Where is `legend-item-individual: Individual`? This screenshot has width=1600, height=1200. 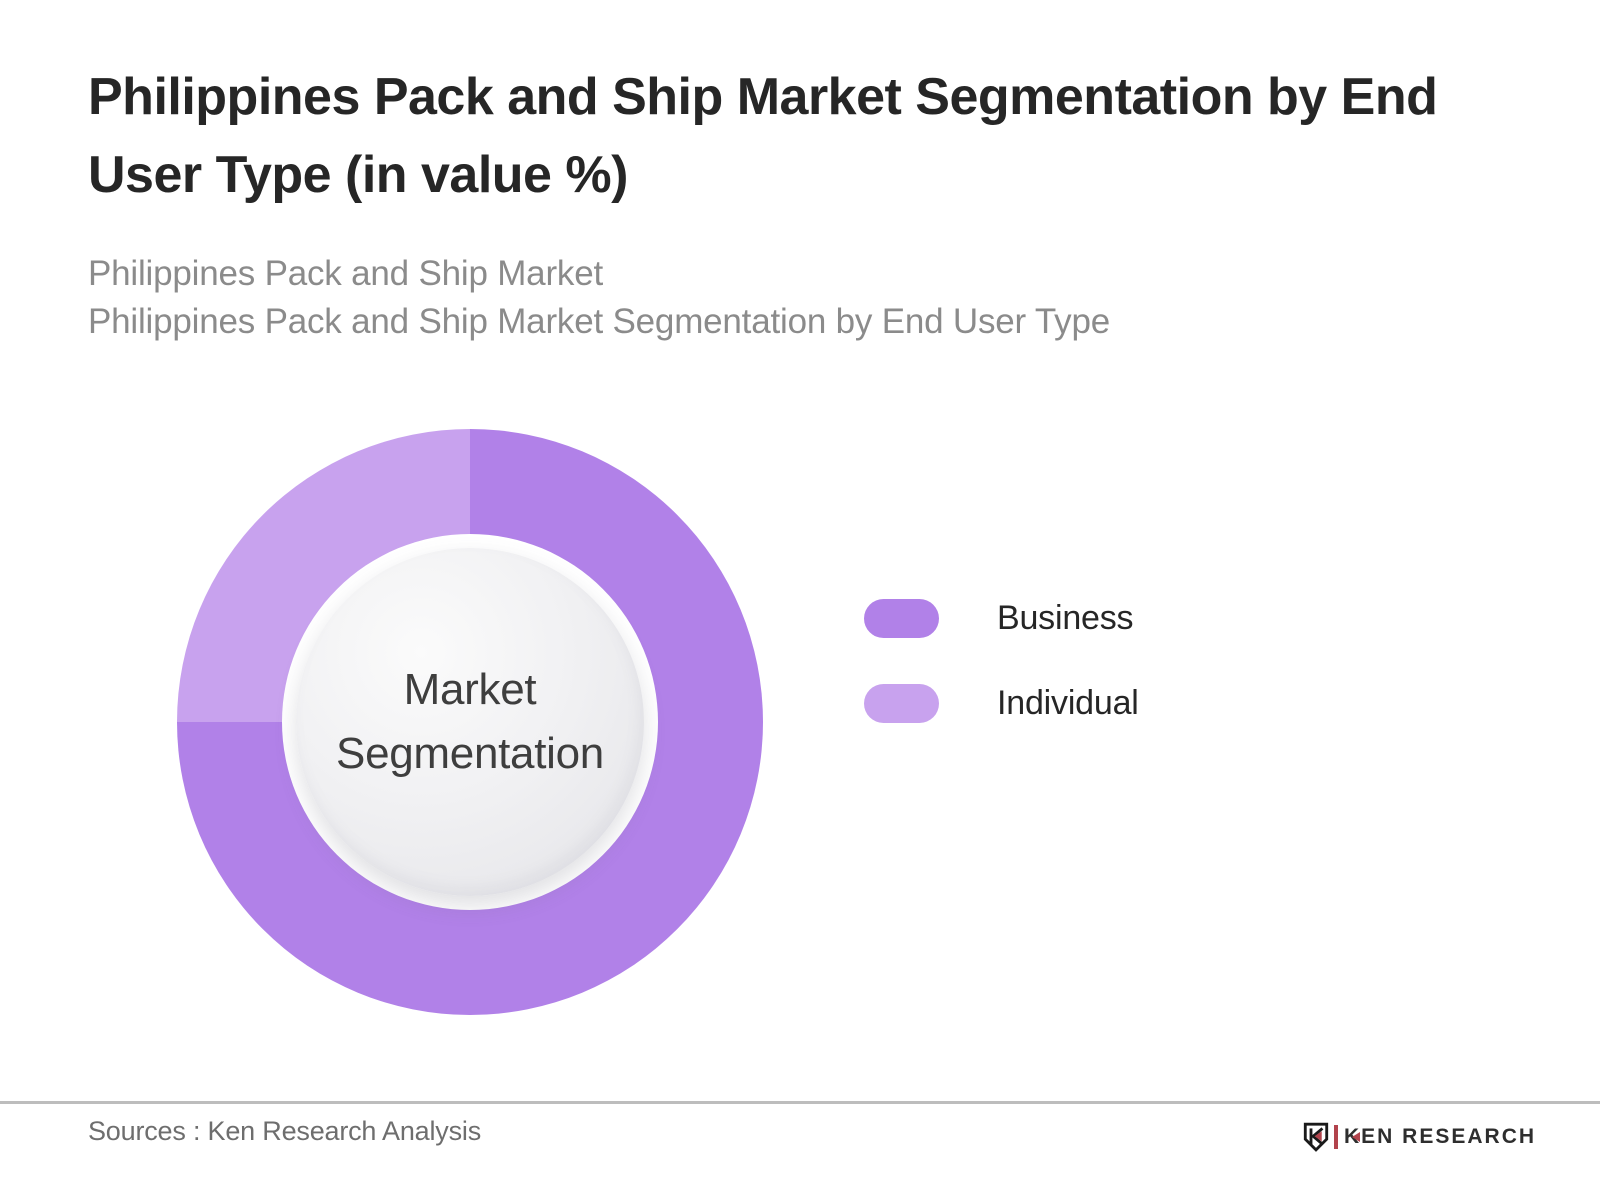
legend-item-individual: Individual is located at coordinates (1001, 703).